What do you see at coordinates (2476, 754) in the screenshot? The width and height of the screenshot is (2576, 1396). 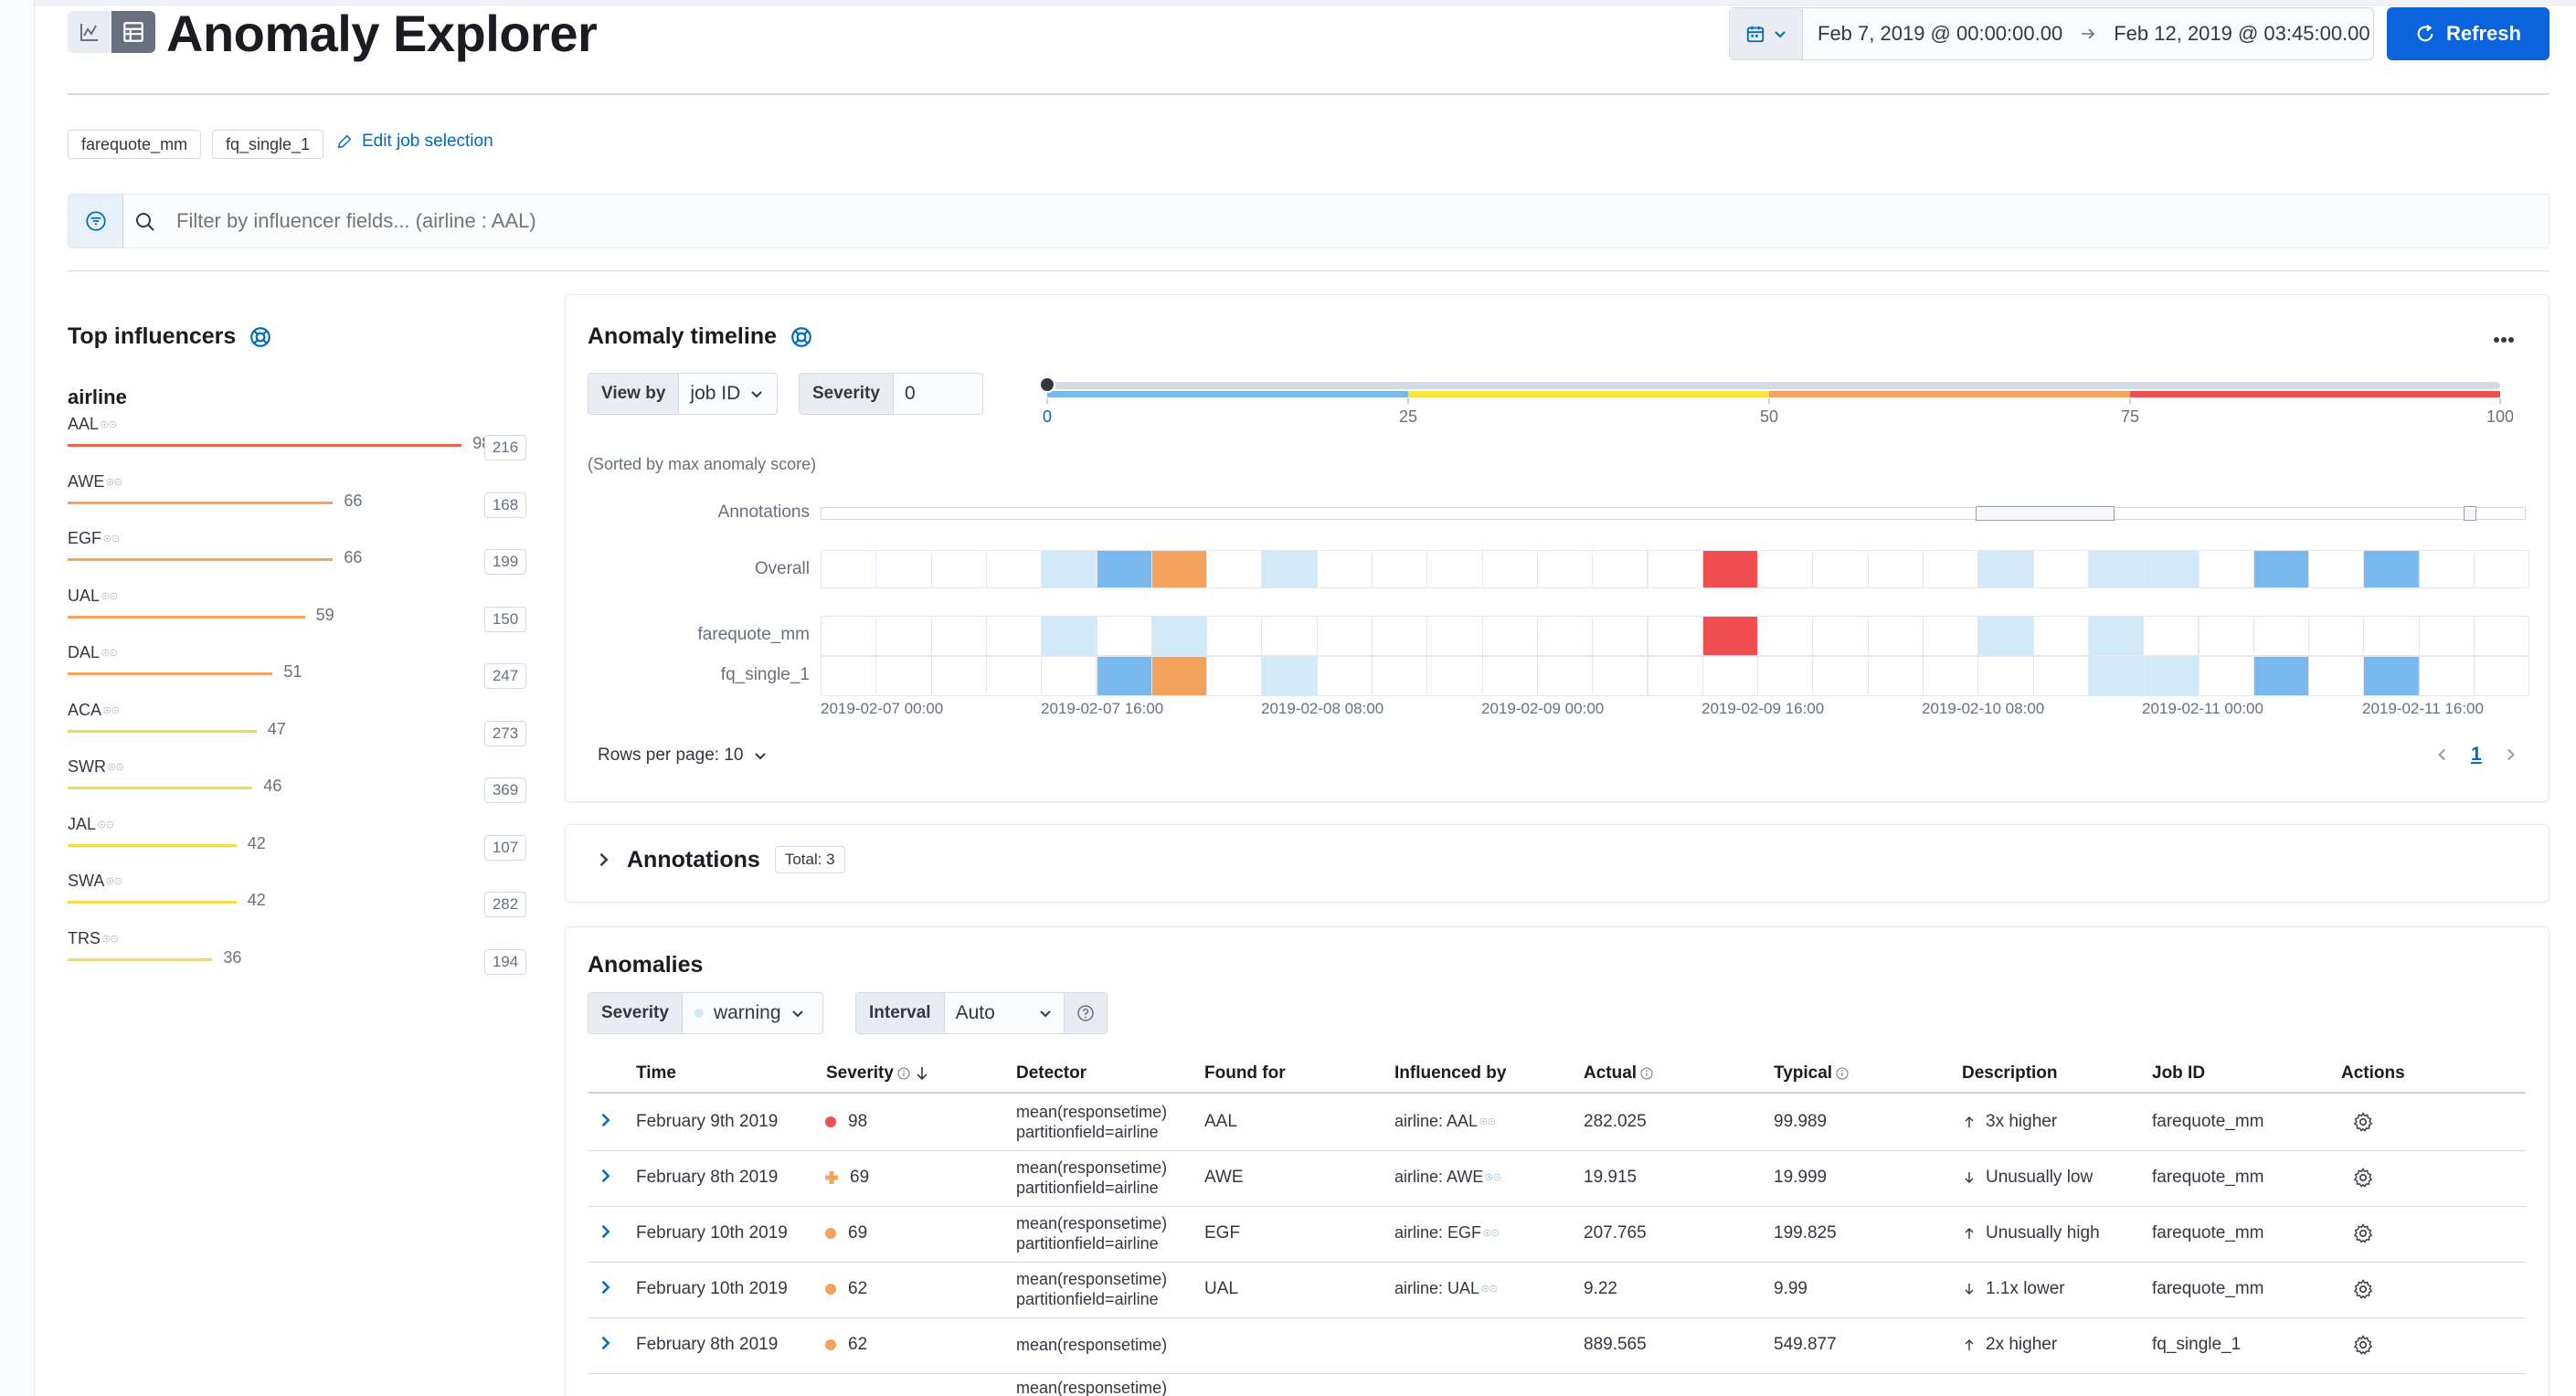 I see `page-number: 1` at bounding box center [2476, 754].